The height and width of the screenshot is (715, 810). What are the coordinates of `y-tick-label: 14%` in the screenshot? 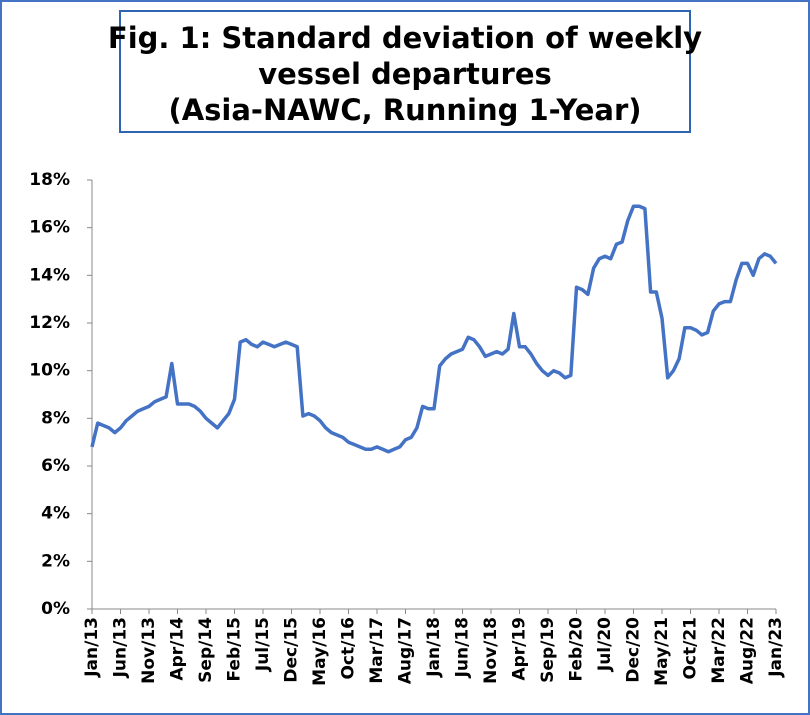 It's located at (49, 275).